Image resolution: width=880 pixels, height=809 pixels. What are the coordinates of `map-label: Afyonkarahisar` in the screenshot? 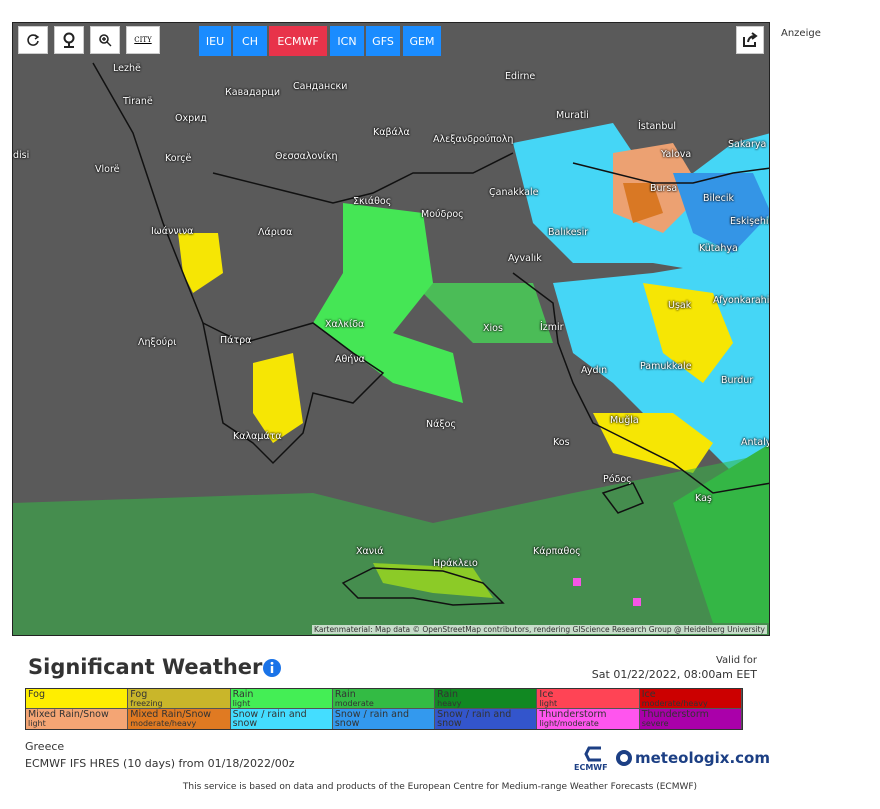 It's located at (741, 300).